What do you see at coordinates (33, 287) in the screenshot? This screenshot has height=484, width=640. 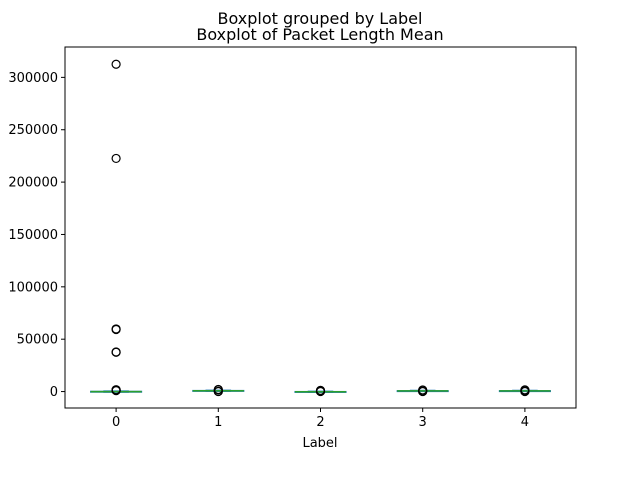 I see `y-tick-label: 100000` at bounding box center [33, 287].